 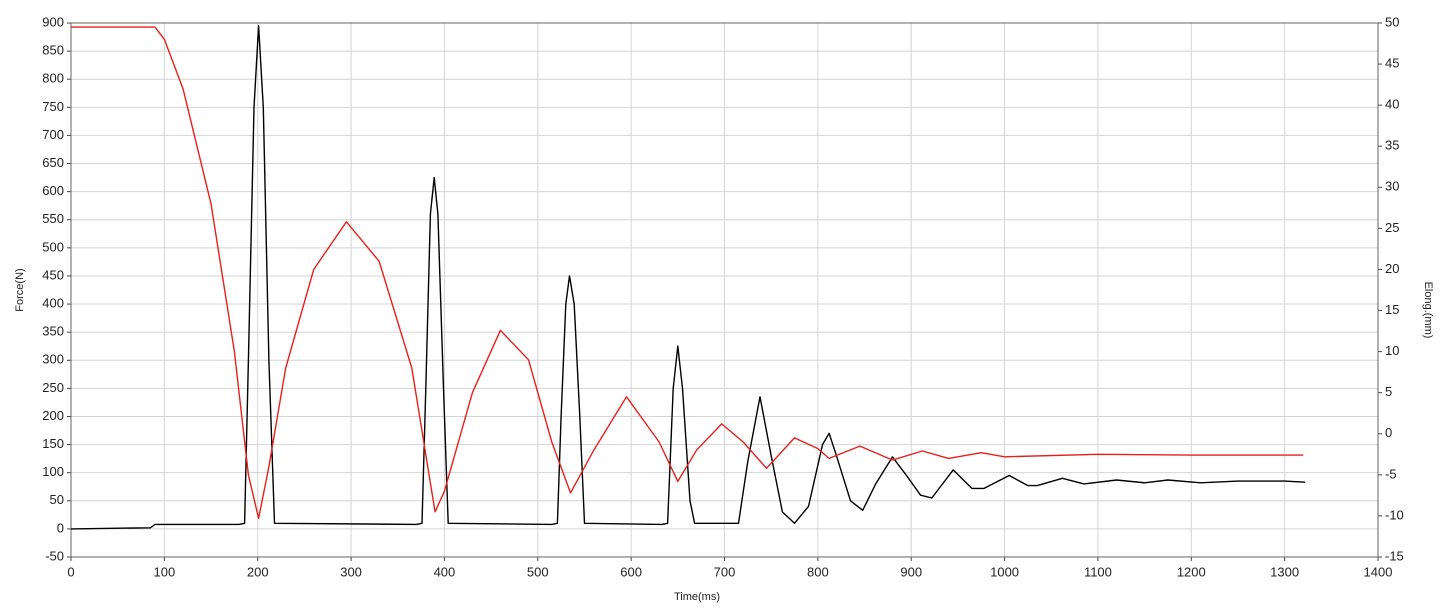 What do you see at coordinates (53, 443) in the screenshot?
I see `y-tick-label: 150` at bounding box center [53, 443].